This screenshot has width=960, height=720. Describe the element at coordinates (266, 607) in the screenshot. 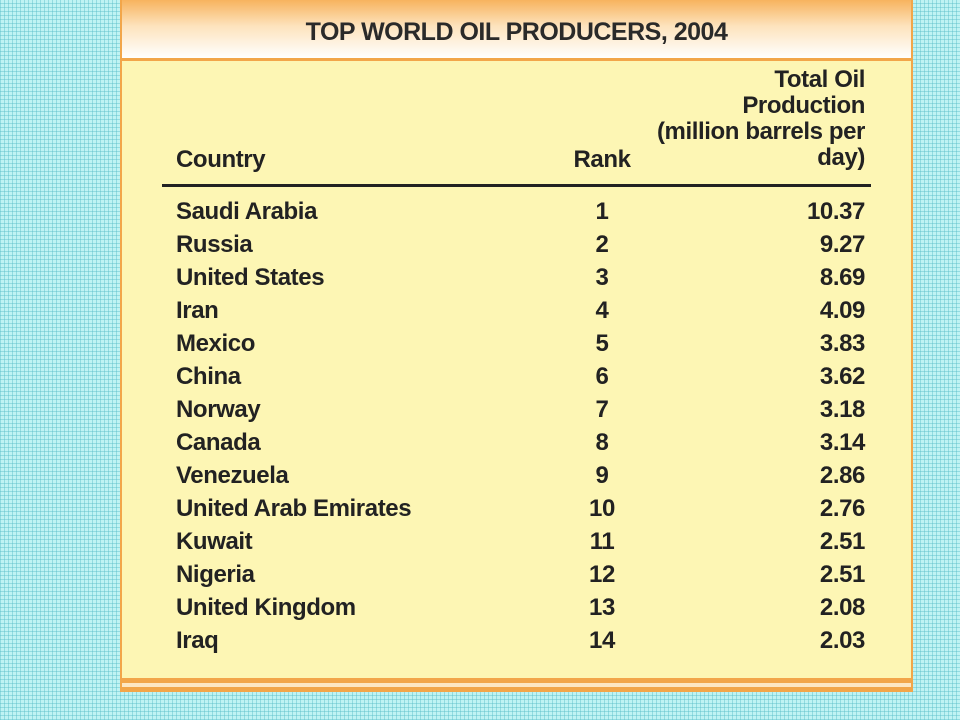

I see `country-cell: United Kingdom` at that location.